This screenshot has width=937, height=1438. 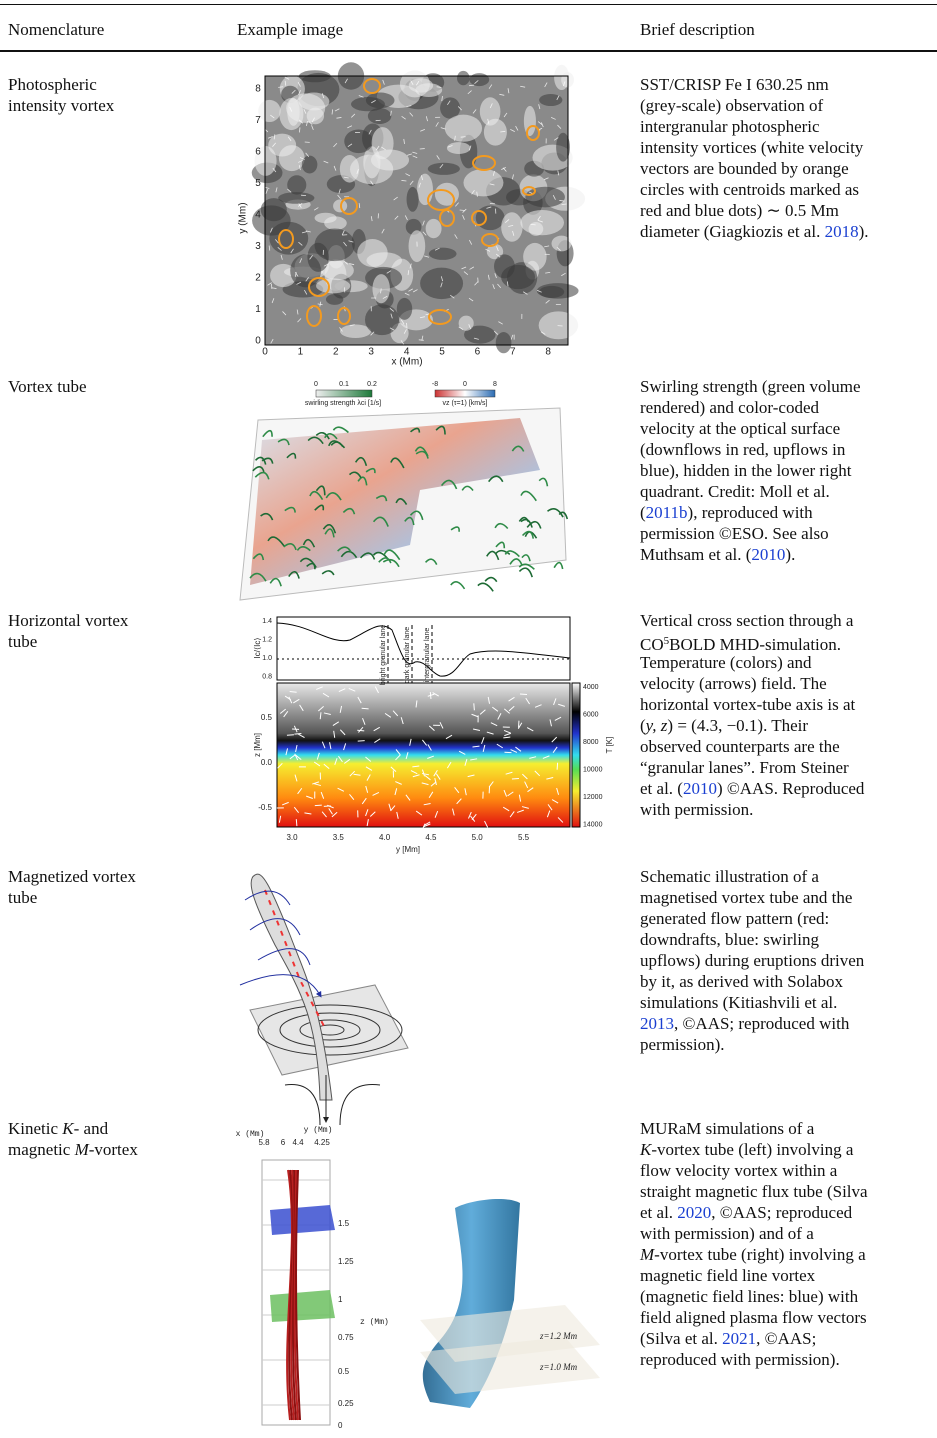 What do you see at coordinates (747, 620) in the screenshot?
I see `text: Vertical cross section through a` at bounding box center [747, 620].